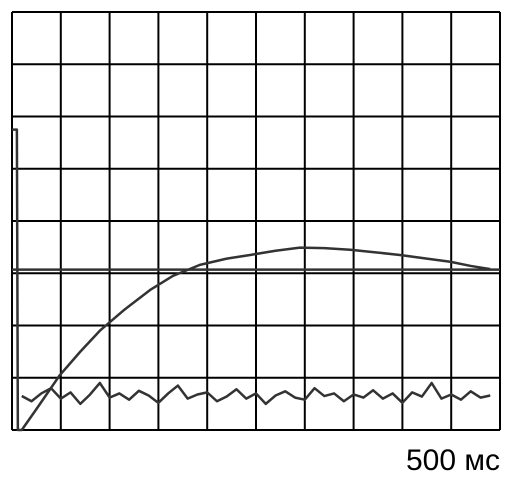 This screenshot has width=510, height=479. I want to click on trace, so click(256, 393).